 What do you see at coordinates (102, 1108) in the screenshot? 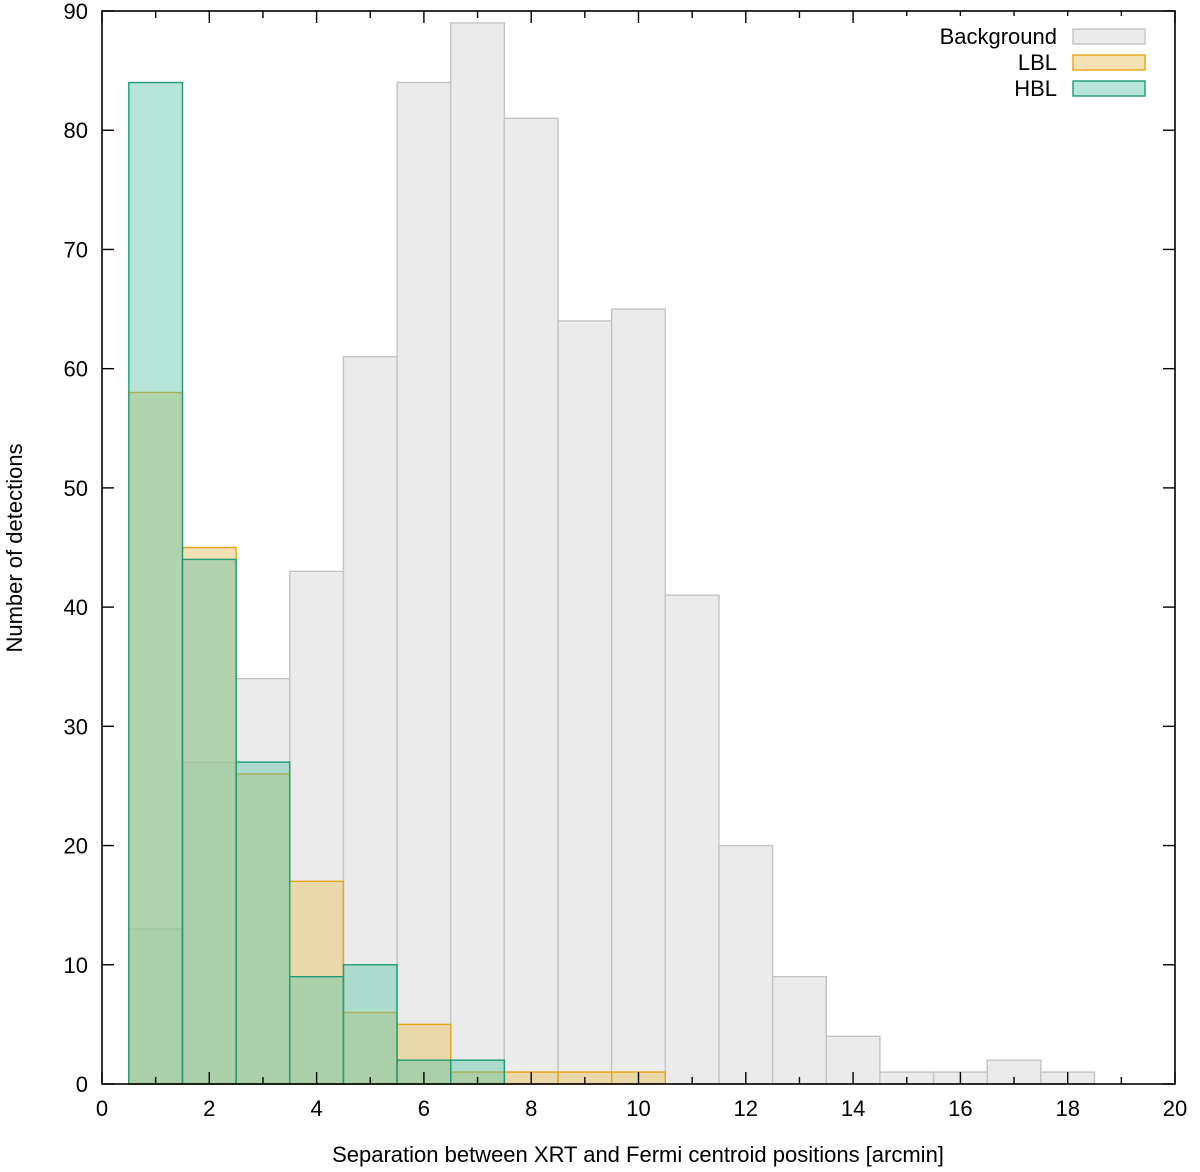
I see `x-tick-label: 0` at bounding box center [102, 1108].